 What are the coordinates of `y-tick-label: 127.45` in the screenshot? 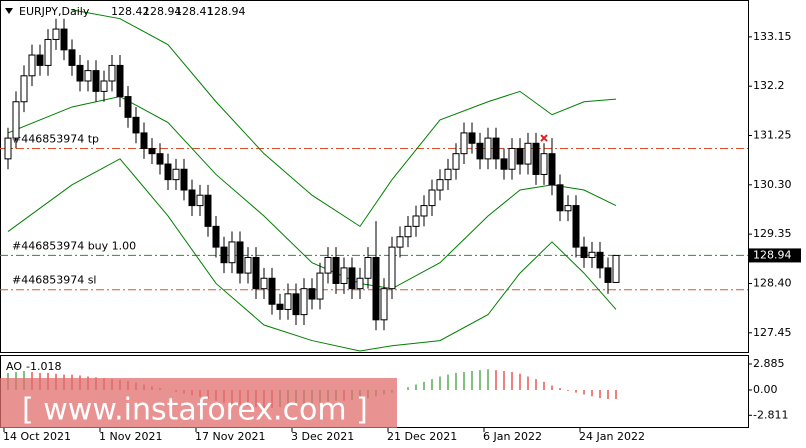 It's located at (772, 332).